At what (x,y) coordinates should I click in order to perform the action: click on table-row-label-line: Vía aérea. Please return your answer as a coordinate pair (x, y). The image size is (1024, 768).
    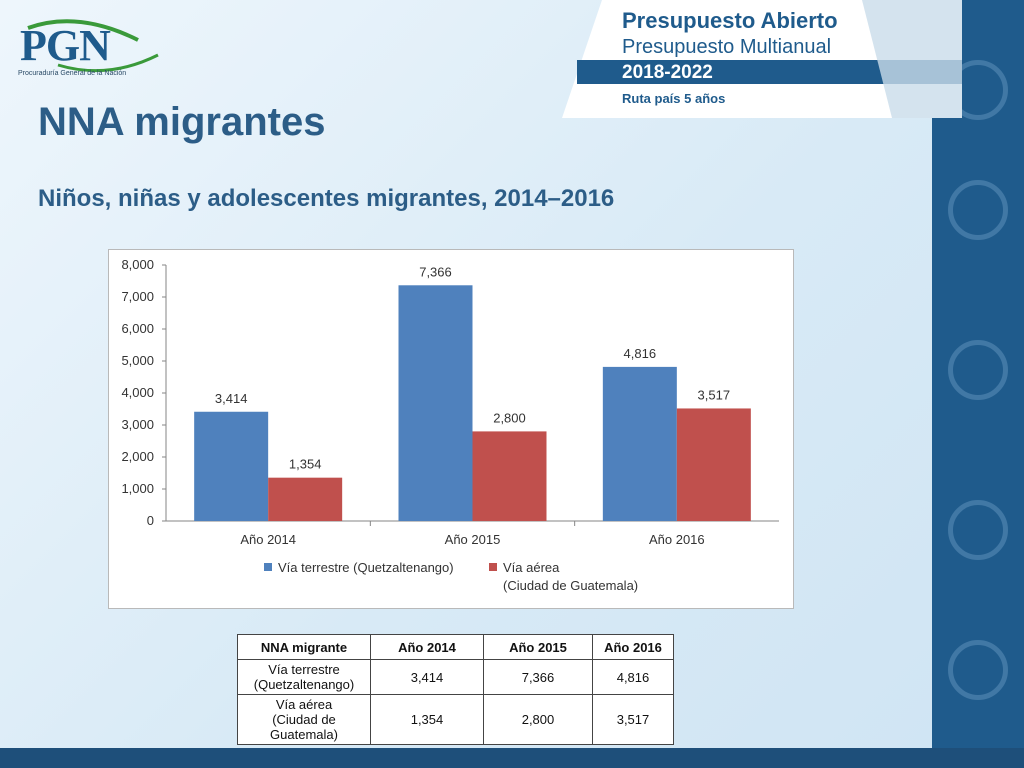
    Looking at the image, I should click on (304, 704).